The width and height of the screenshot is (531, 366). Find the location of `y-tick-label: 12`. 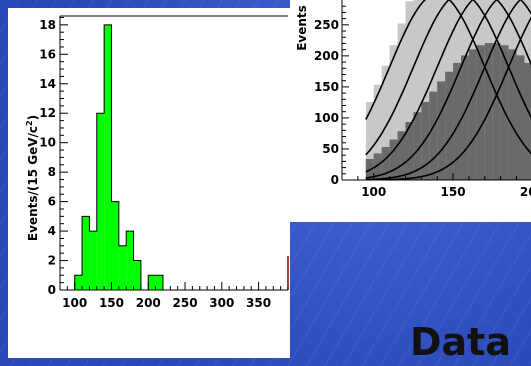

y-tick-label: 12 is located at coordinates (47, 113).